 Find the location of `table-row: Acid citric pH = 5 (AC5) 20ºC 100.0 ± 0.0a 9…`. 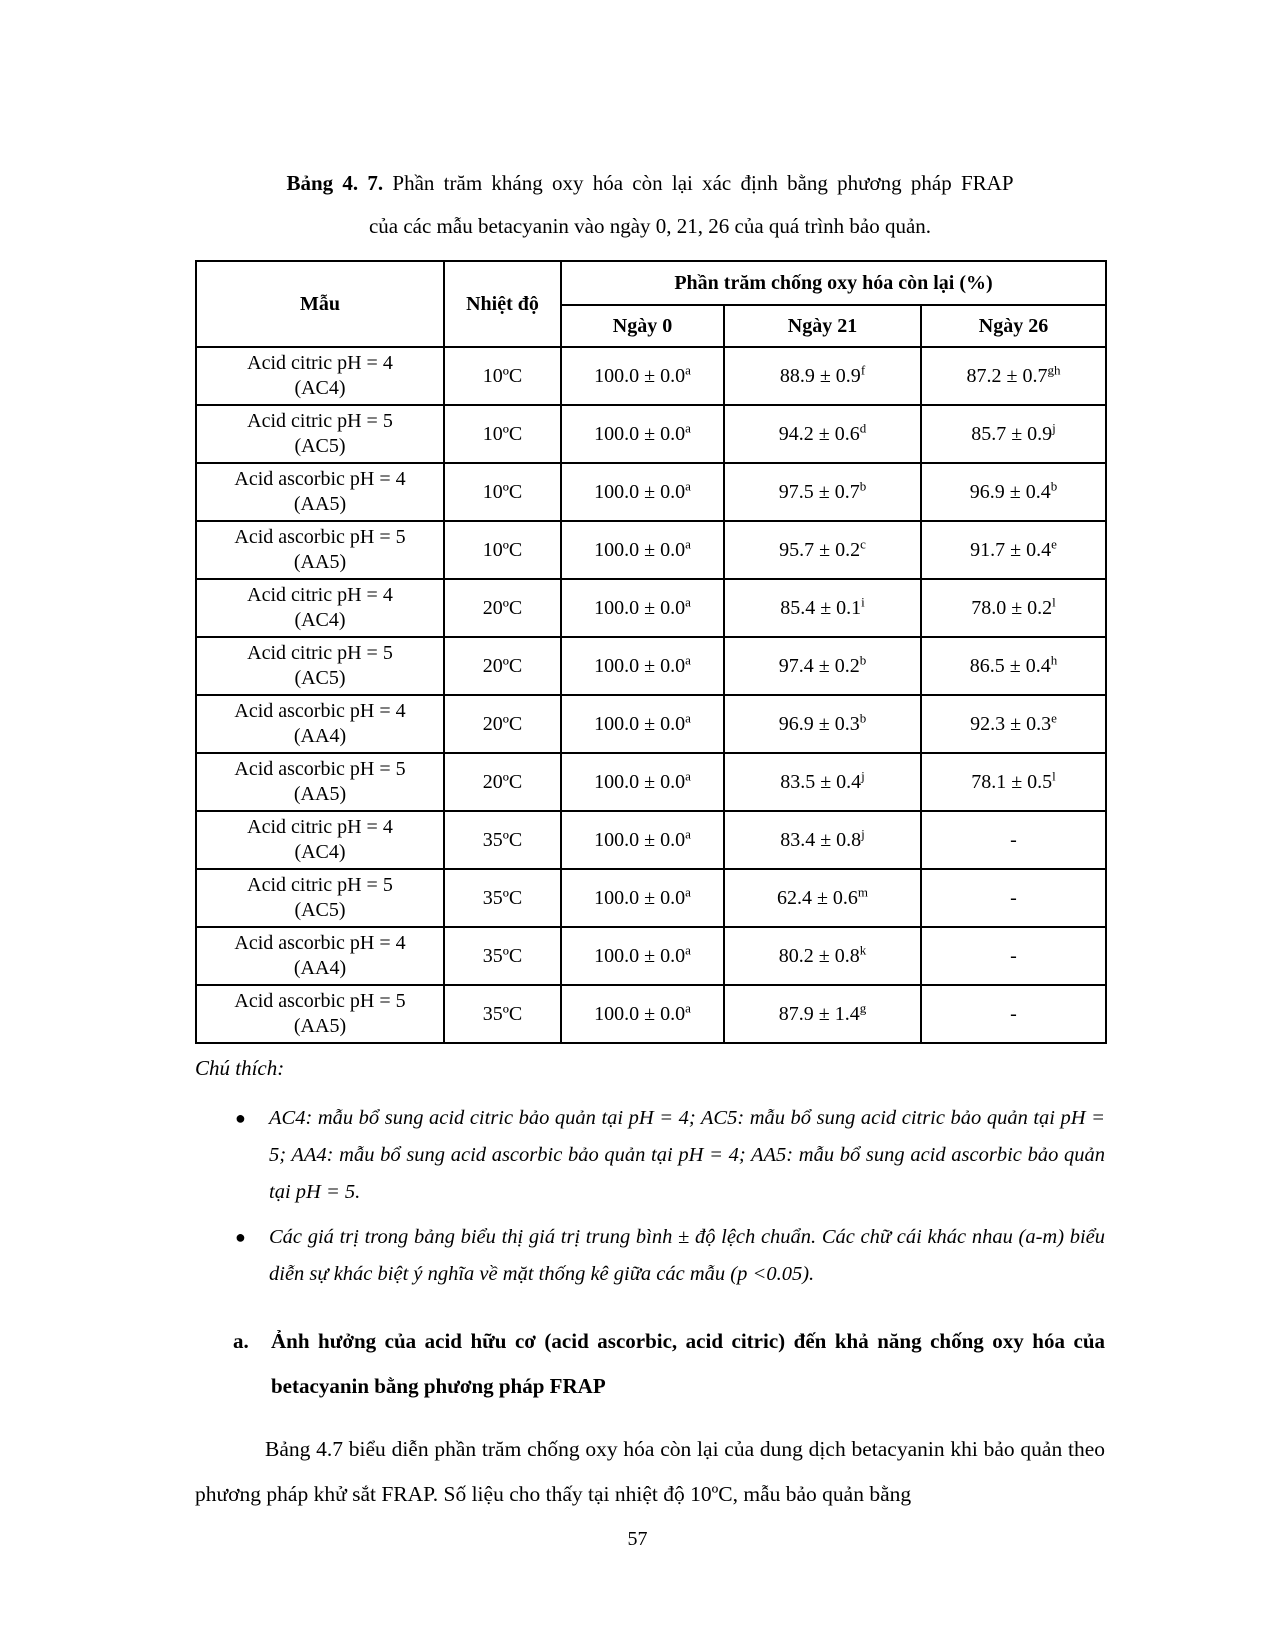

table-row: Acid citric pH = 5 (AC5) 20ºC 100.0 ± 0.0a 9… is located at coordinates (651, 666).